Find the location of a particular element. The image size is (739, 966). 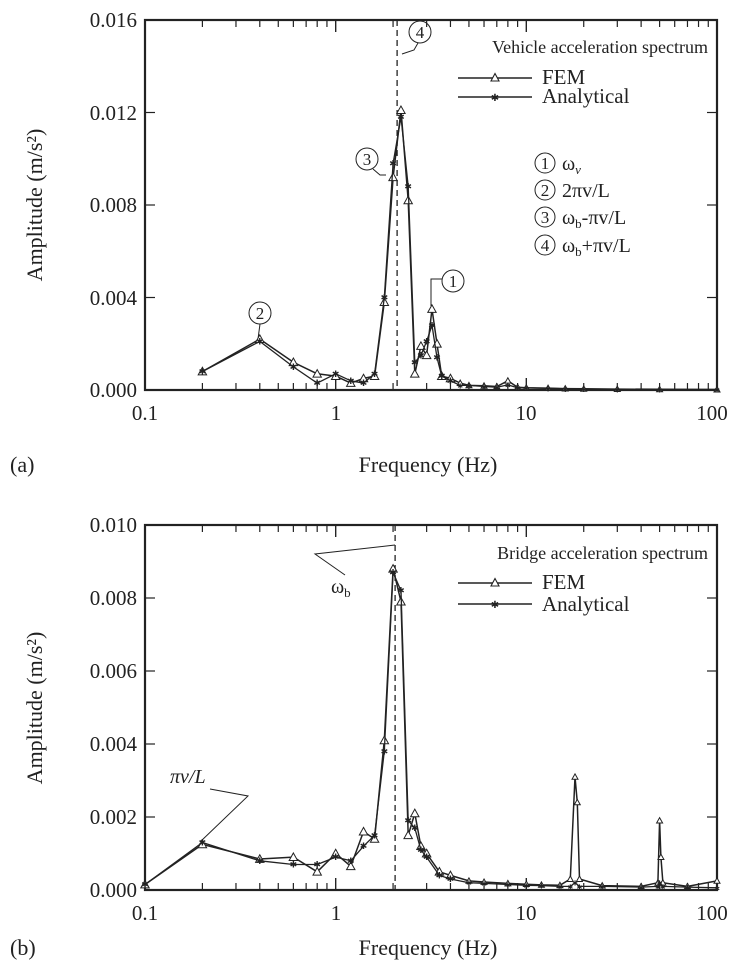

analytical-point-b-30: ✱ is located at coordinates (660, 884).